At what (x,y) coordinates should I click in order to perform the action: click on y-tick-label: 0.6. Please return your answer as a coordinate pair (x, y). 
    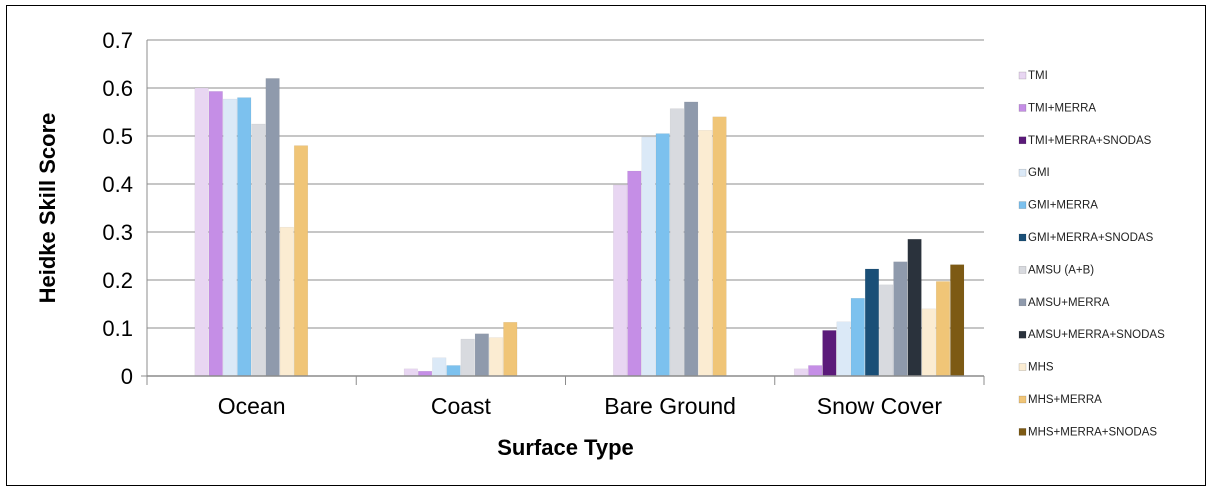
    Looking at the image, I should click on (117, 88).